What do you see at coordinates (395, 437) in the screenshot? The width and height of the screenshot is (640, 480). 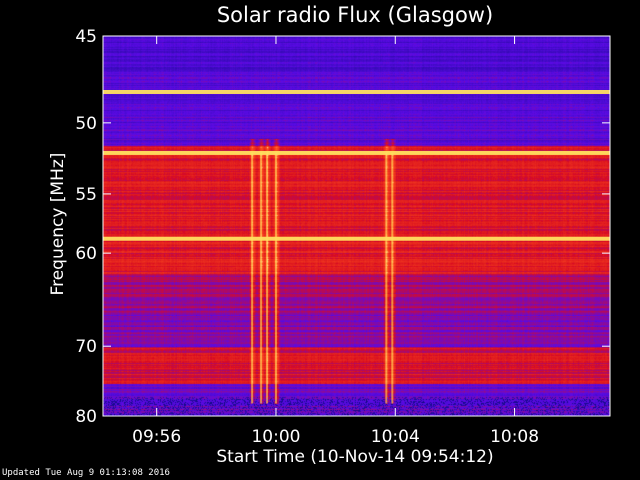 I see `x-tick-label: 10:04` at bounding box center [395, 437].